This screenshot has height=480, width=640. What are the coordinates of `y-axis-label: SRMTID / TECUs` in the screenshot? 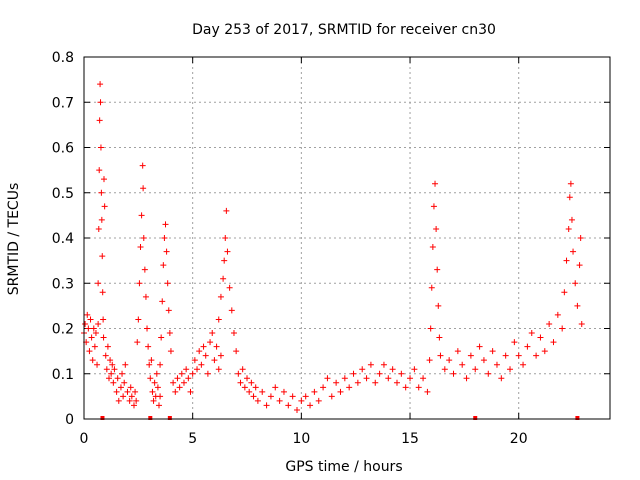 It's located at (14, 239).